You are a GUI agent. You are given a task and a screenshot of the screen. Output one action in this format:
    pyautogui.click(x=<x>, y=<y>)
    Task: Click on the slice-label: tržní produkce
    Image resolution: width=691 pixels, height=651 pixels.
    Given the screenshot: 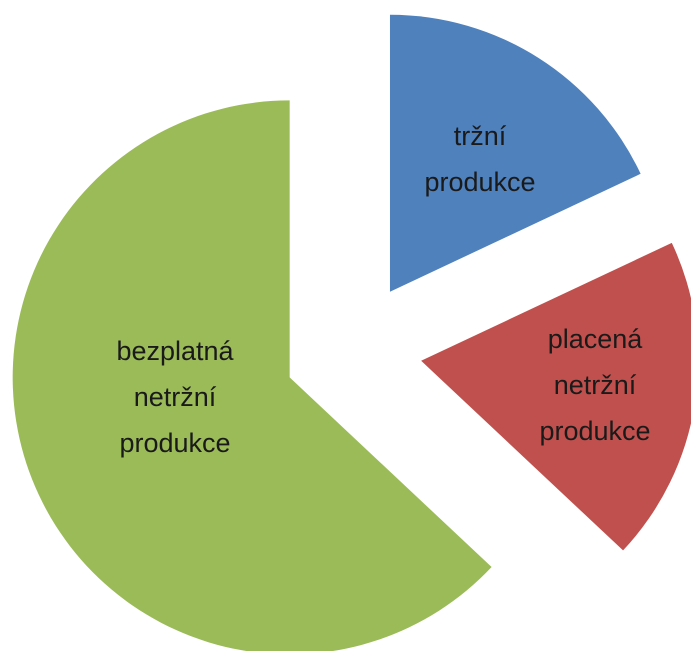 What is the action you would take?
    pyautogui.click(x=479, y=159)
    